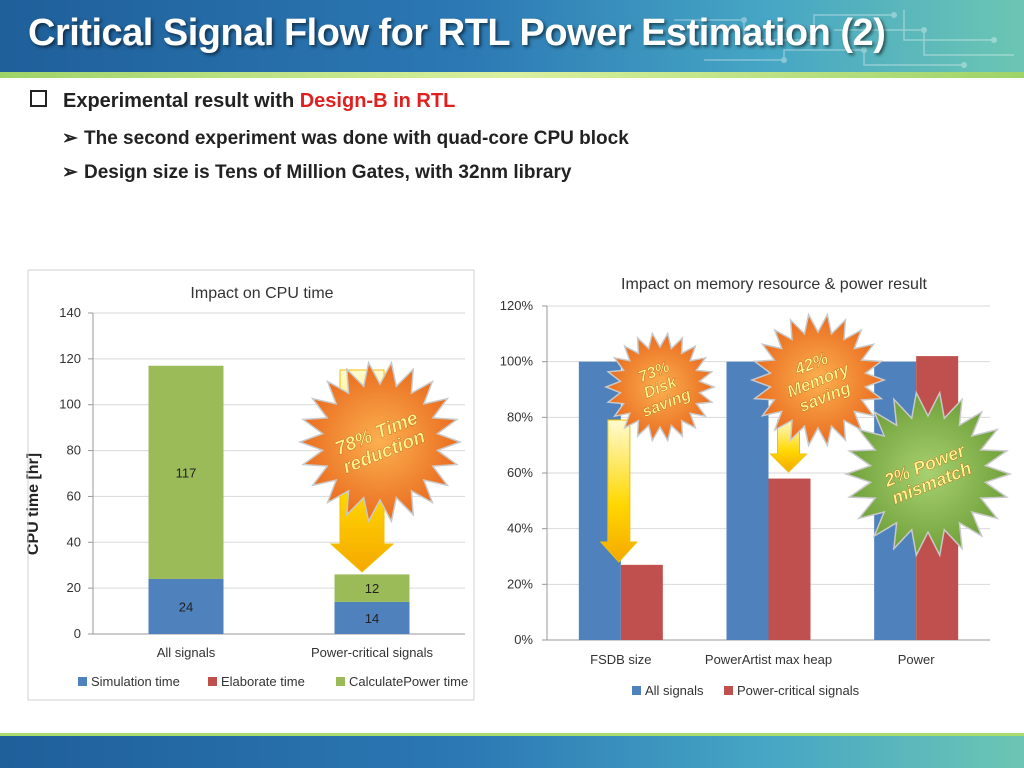 The width and height of the screenshot is (1024, 768). What do you see at coordinates (674, 690) in the screenshot?
I see `legend-label: All signals` at bounding box center [674, 690].